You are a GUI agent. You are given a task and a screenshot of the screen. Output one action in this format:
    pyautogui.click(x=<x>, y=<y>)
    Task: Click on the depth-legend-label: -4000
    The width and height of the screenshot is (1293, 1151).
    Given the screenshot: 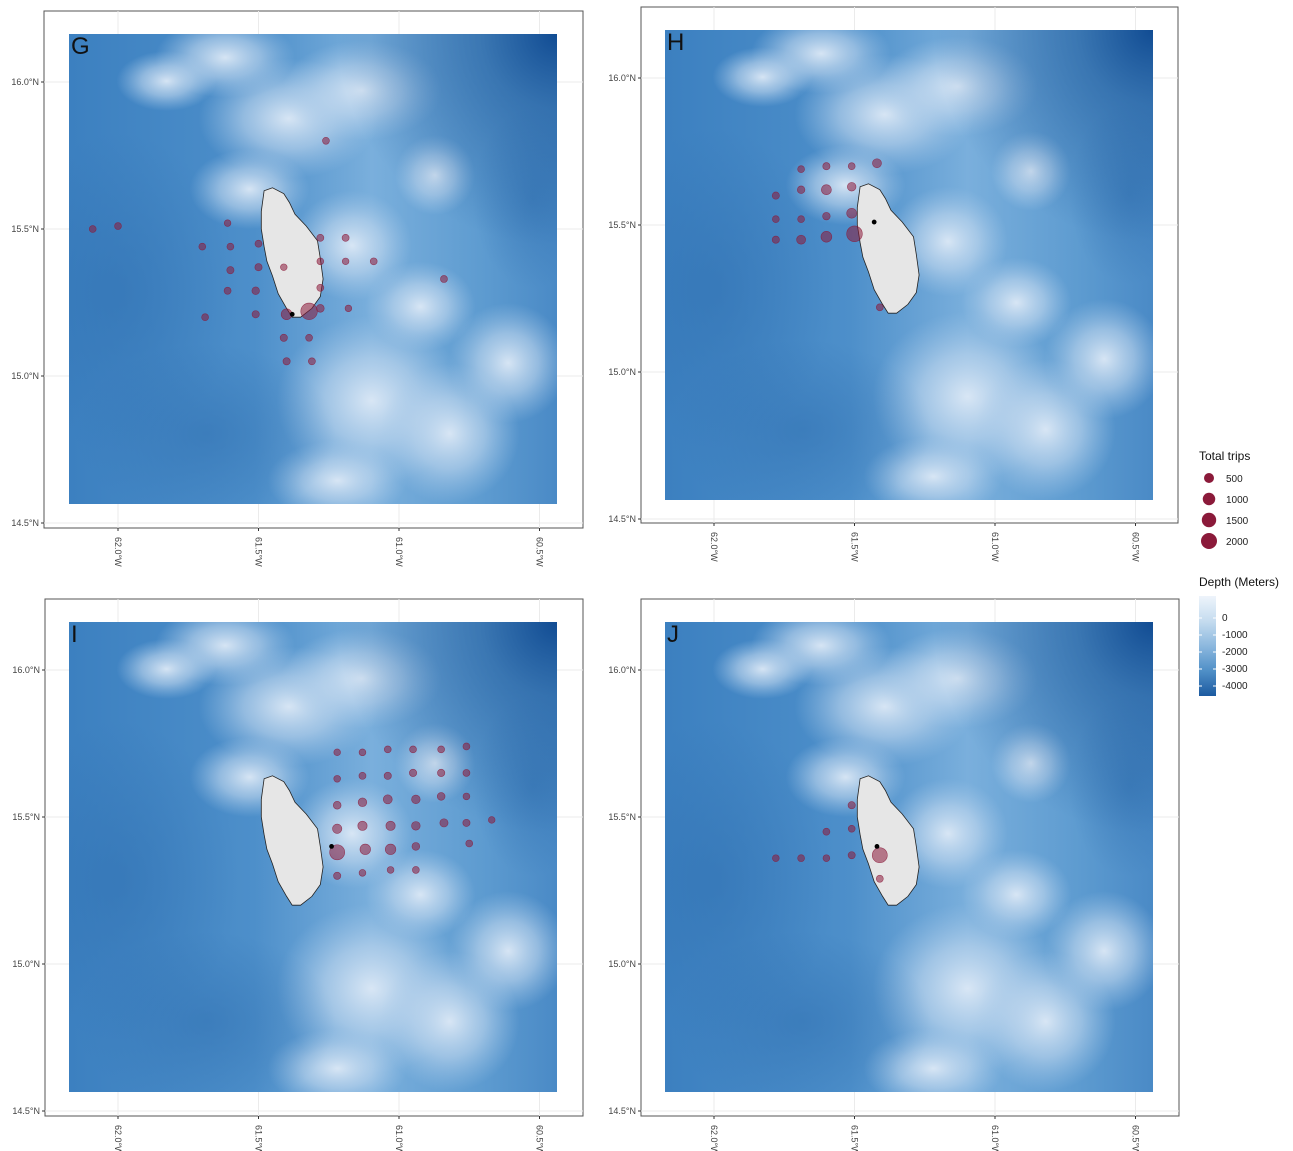 What is the action you would take?
    pyautogui.click(x=1235, y=686)
    